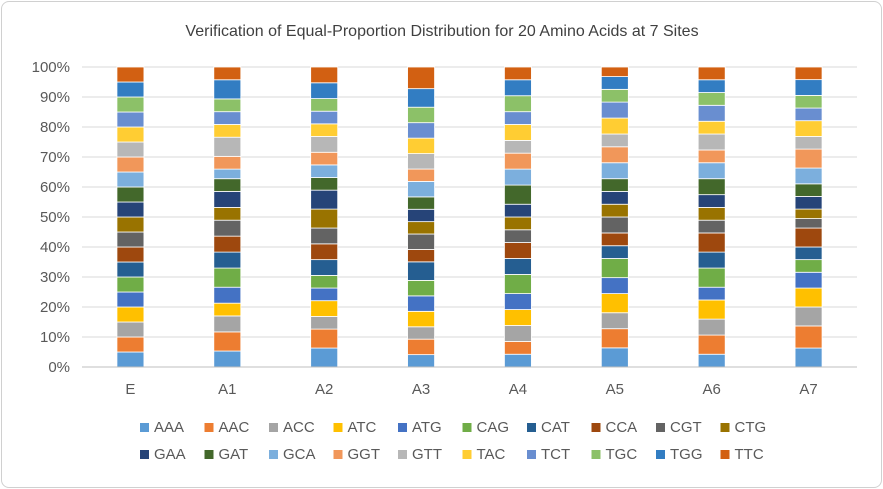  What do you see at coordinates (491, 454) in the screenshot?
I see `legend-label: TAC` at bounding box center [491, 454].